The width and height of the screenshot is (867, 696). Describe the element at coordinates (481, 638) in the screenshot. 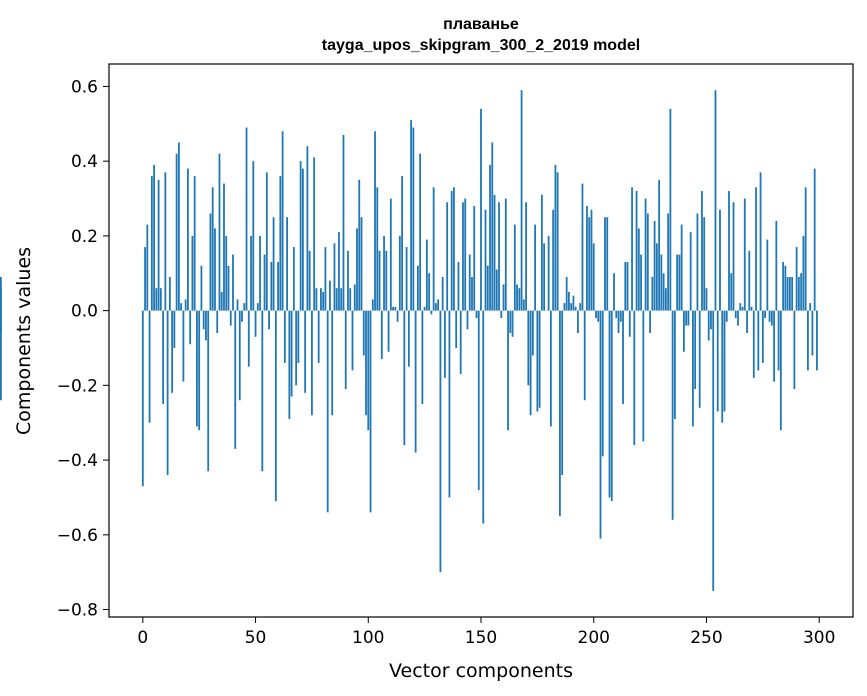

I see `x-tick-label: 150` at that location.